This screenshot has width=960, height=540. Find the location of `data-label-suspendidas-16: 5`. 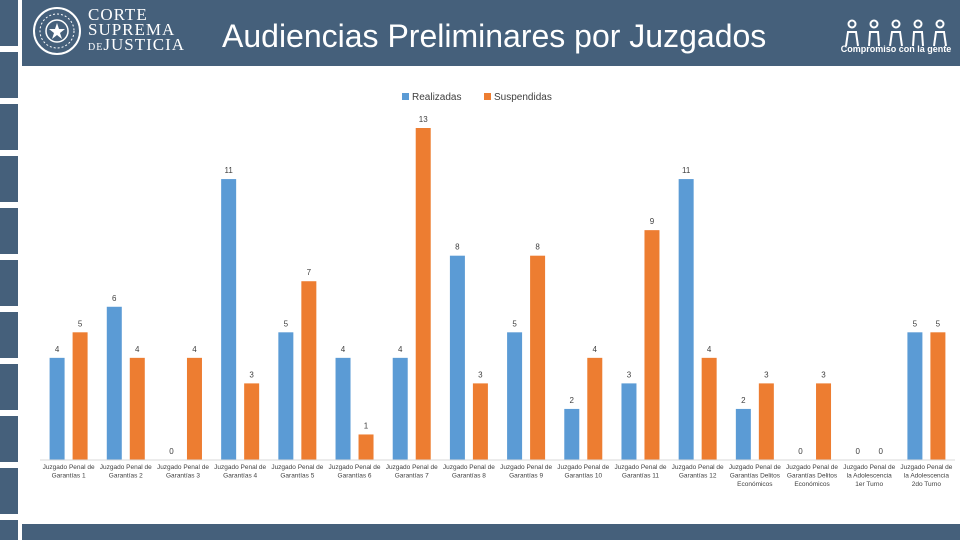

data-label-suspendidas-16: 5 is located at coordinates (938, 323).